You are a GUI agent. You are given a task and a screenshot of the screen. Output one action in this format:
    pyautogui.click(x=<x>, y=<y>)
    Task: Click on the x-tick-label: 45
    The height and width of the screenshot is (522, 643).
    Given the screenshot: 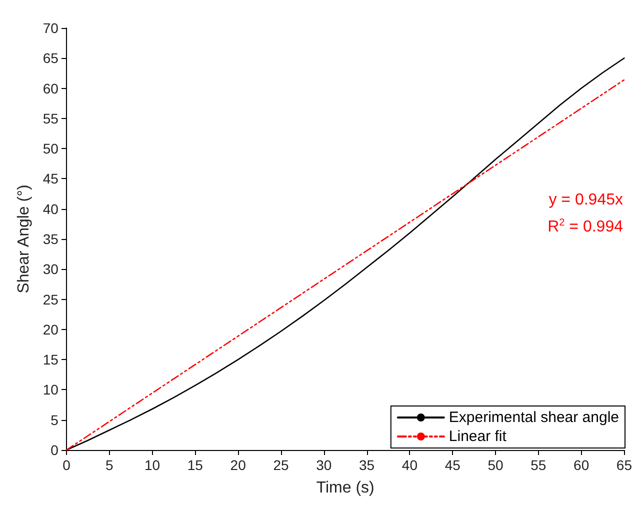 What is the action you would take?
    pyautogui.click(x=452, y=465)
    